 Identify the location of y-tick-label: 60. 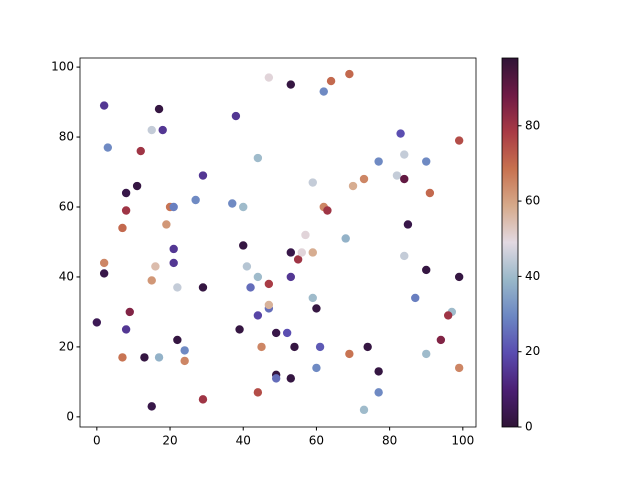
(66, 206).